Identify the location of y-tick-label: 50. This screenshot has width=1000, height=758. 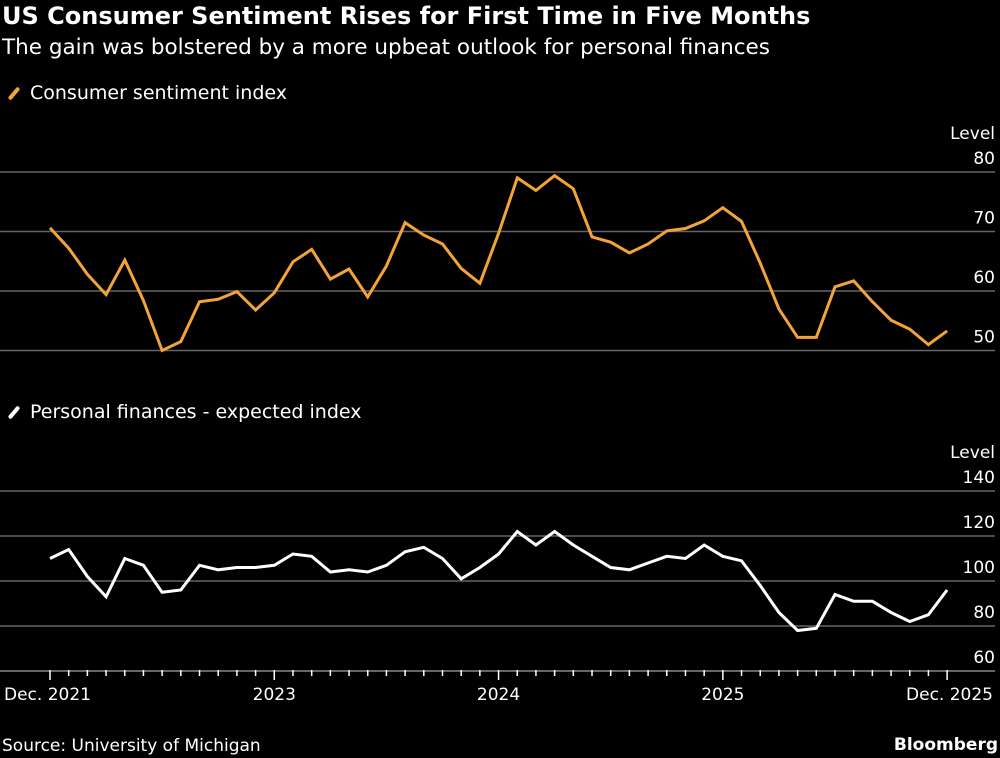
(984, 338).